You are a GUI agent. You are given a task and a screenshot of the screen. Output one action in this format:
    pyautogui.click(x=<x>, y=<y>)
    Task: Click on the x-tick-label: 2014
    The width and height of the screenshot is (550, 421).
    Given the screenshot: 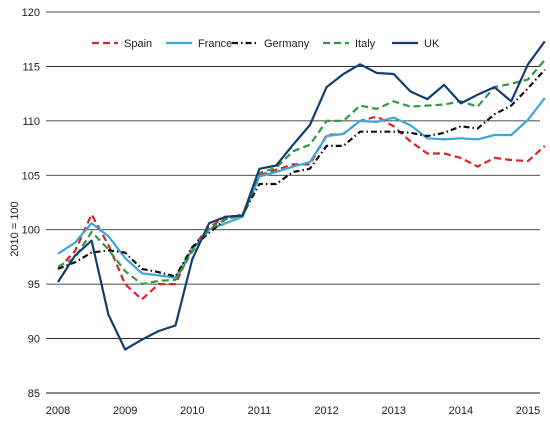 What is the action you would take?
    pyautogui.click(x=461, y=411)
    